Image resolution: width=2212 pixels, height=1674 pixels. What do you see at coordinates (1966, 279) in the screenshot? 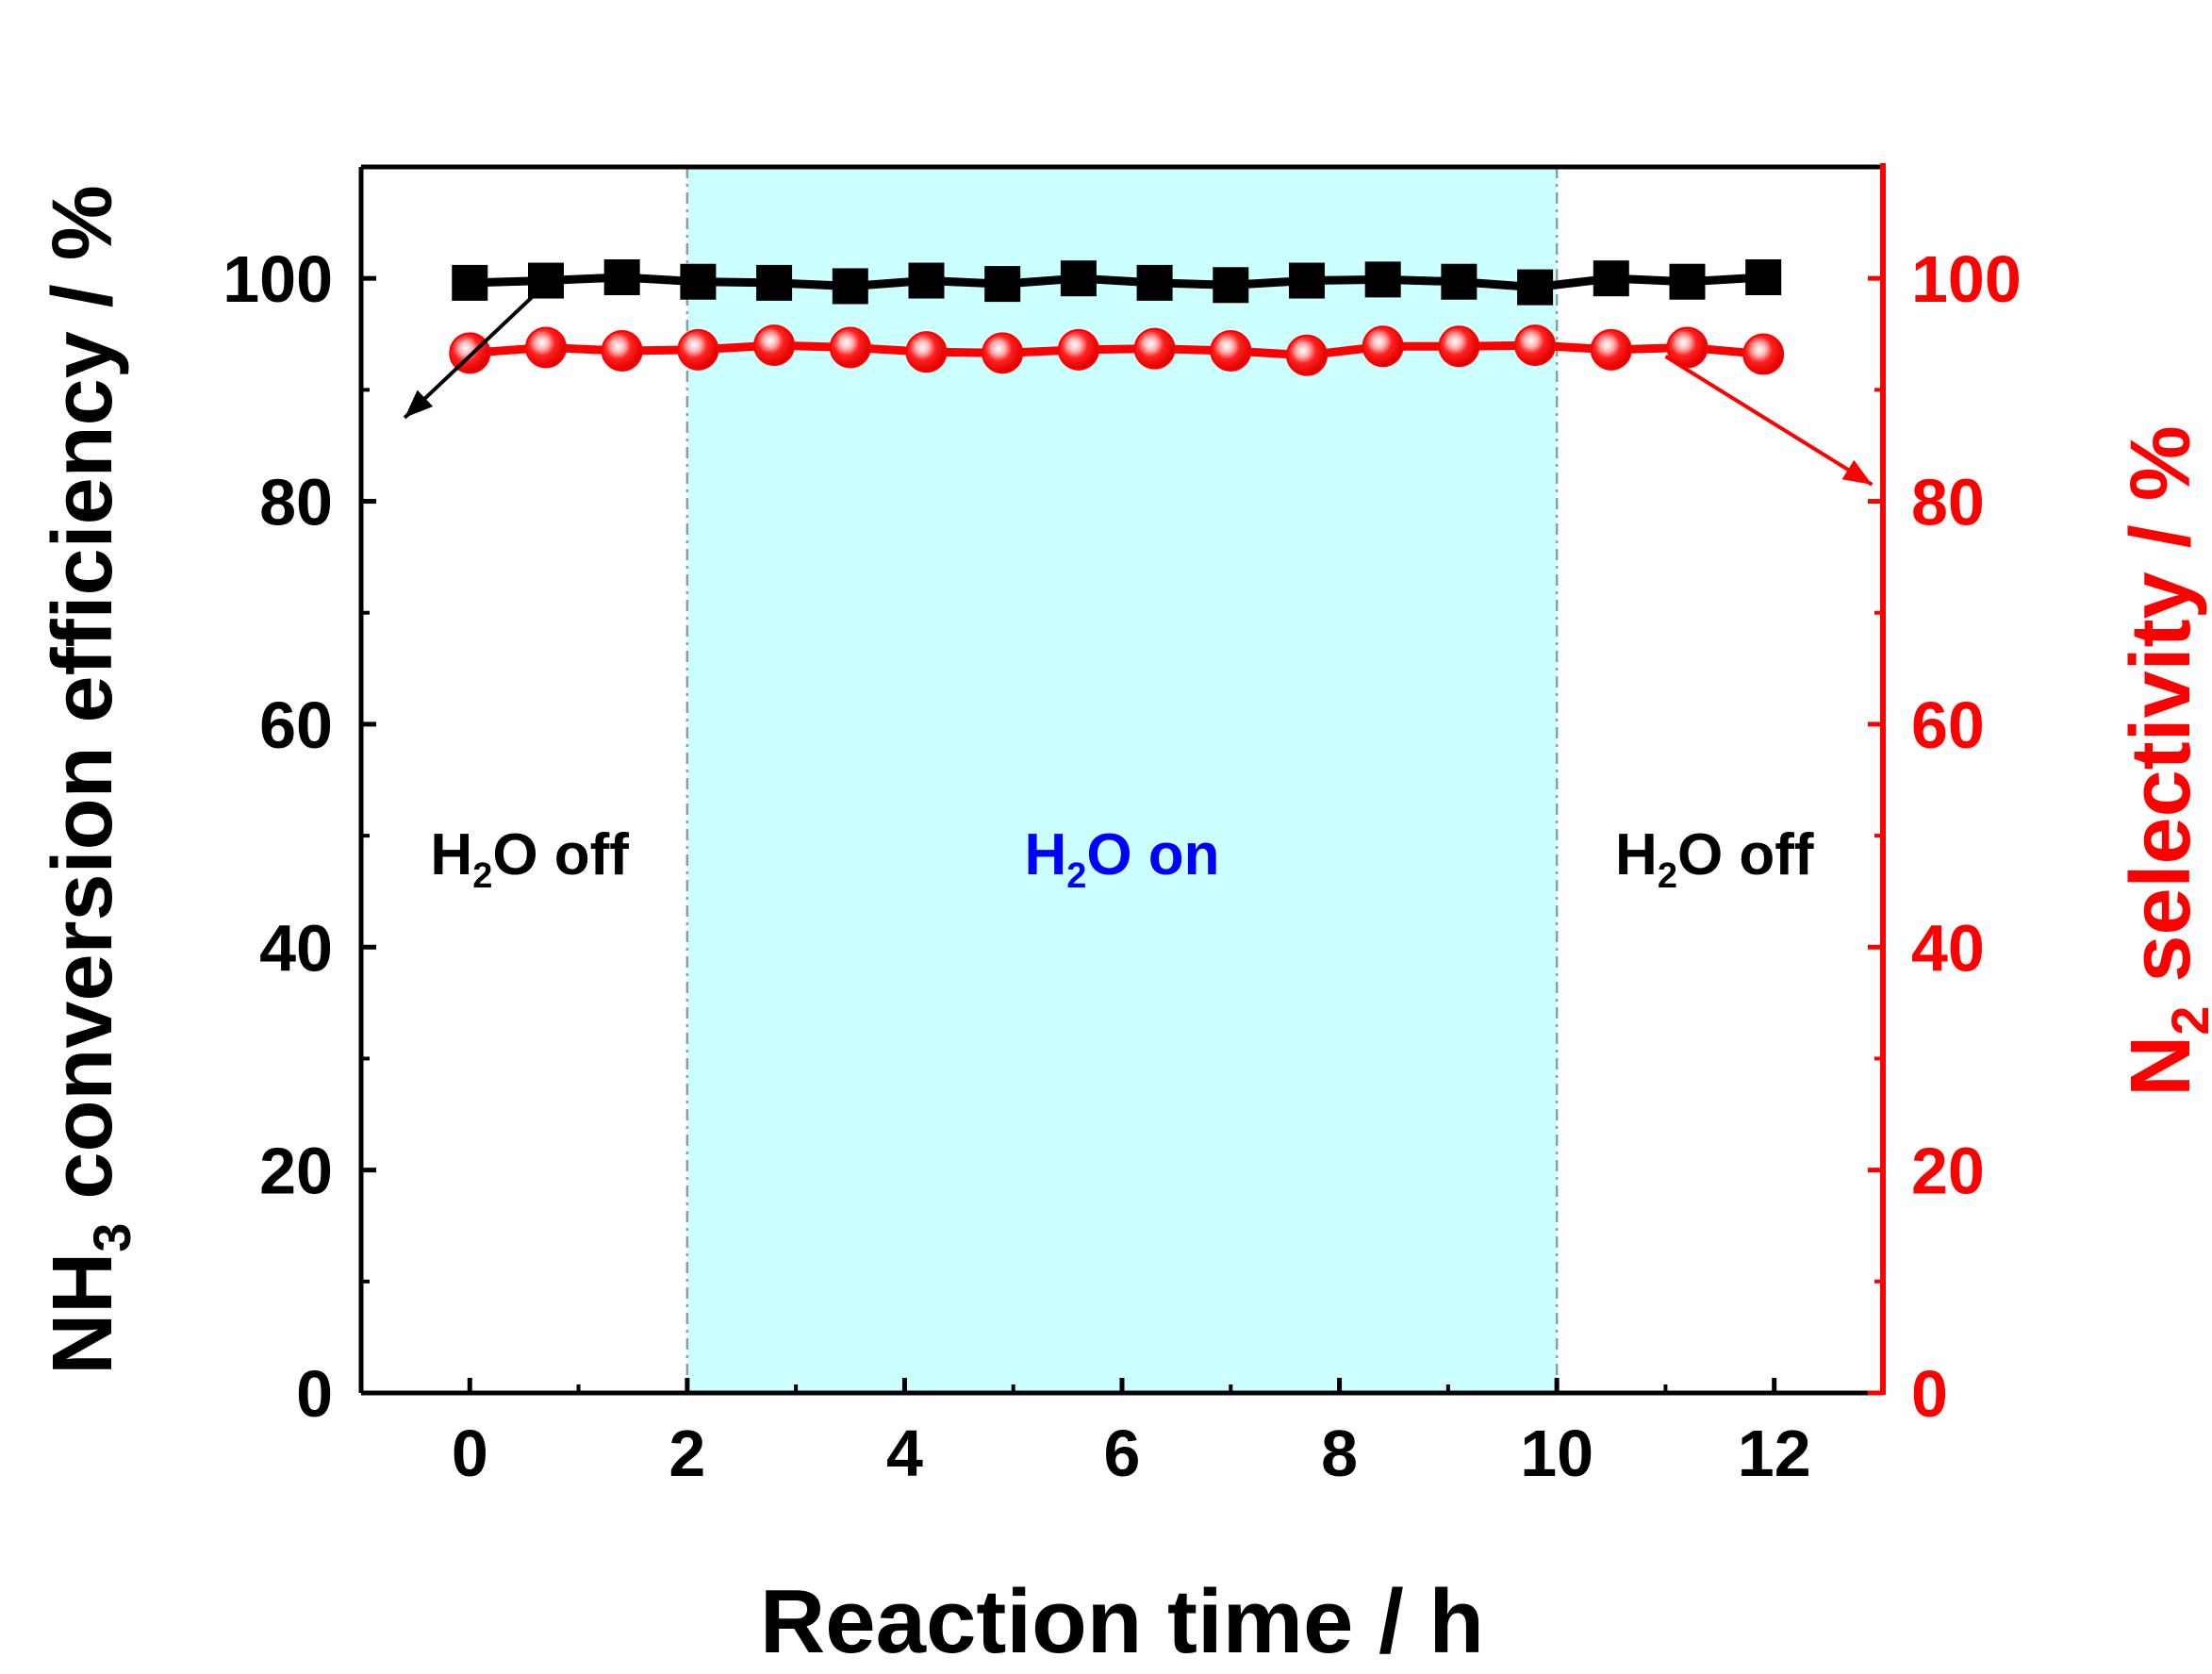
I see `y2-tick-label: 100` at bounding box center [1966, 279].